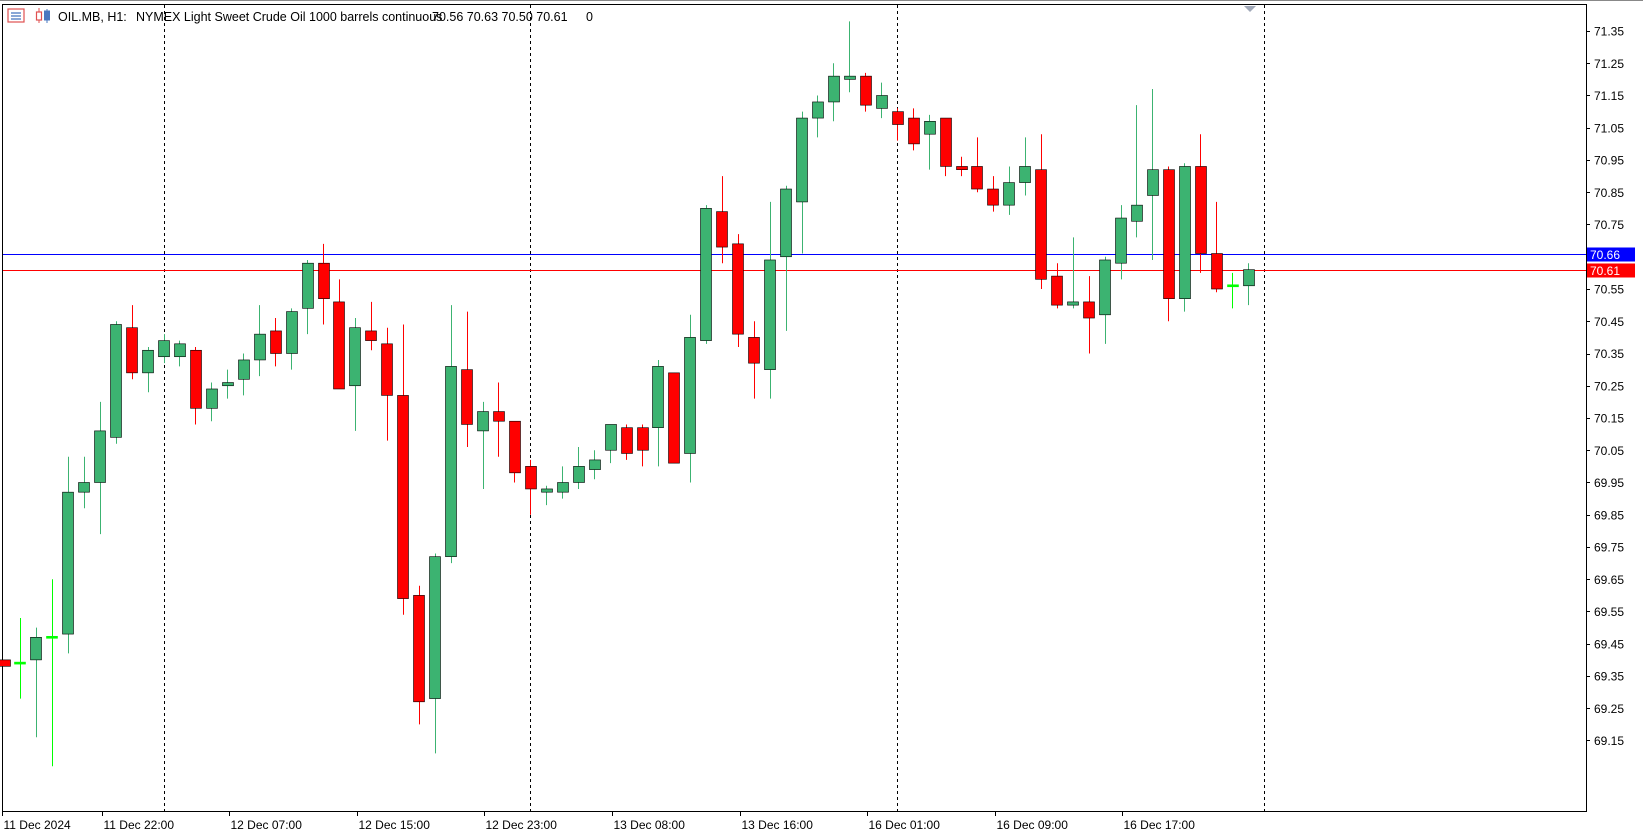 The height and width of the screenshot is (840, 1643). Describe the element at coordinates (16, 15) in the screenshot. I see `chart-properties-icon` at that location.